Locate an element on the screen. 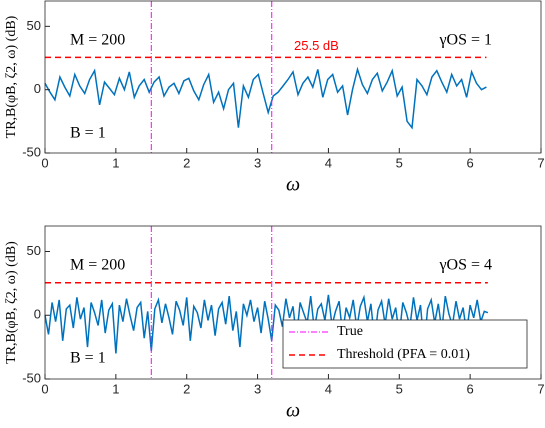 The width and height of the screenshot is (545, 428). legend-box is located at coordinates (405, 344).